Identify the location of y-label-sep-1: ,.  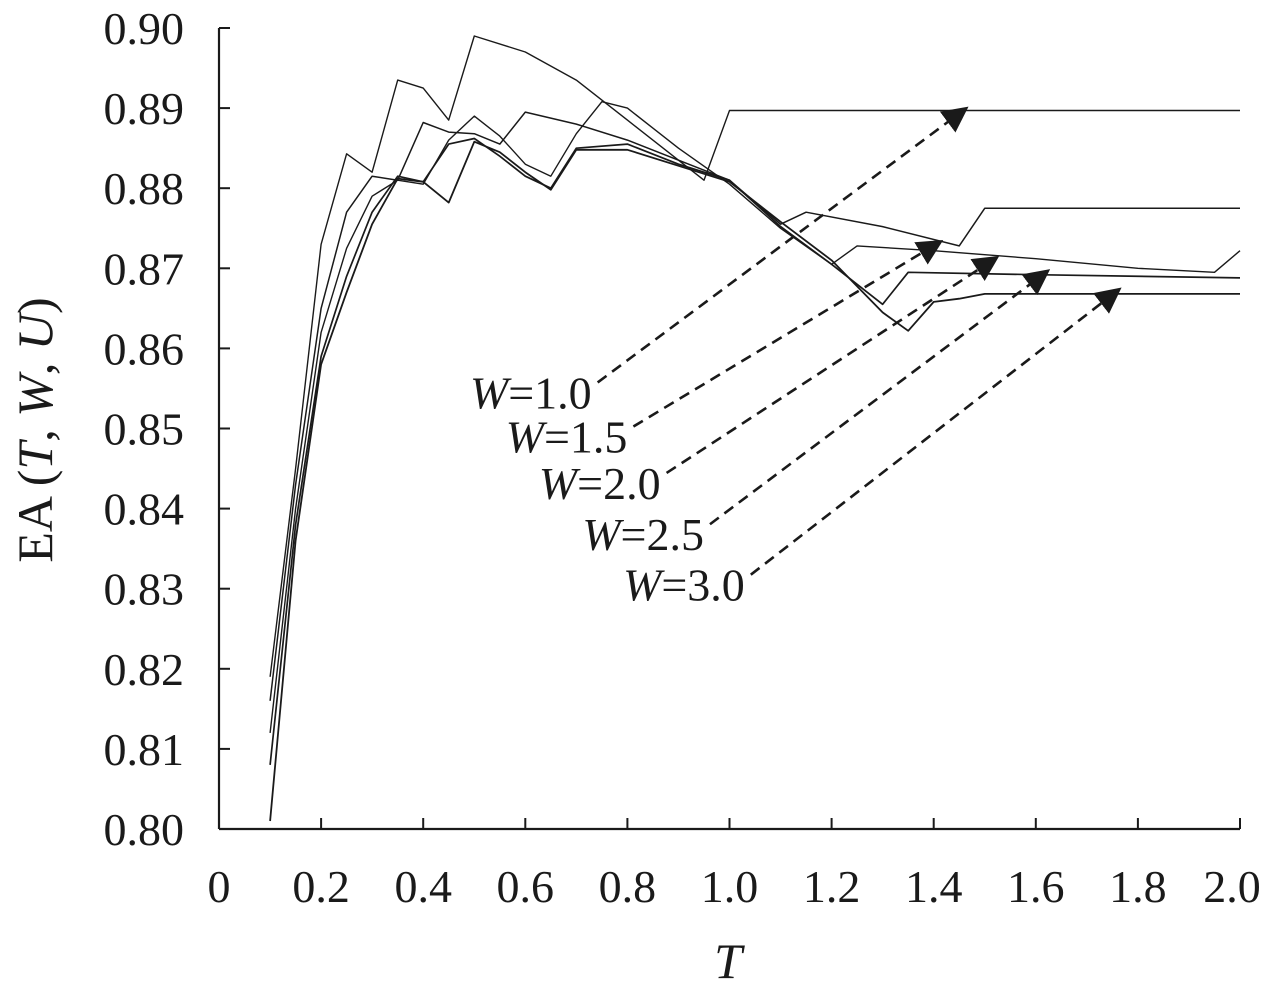
(35, 429).